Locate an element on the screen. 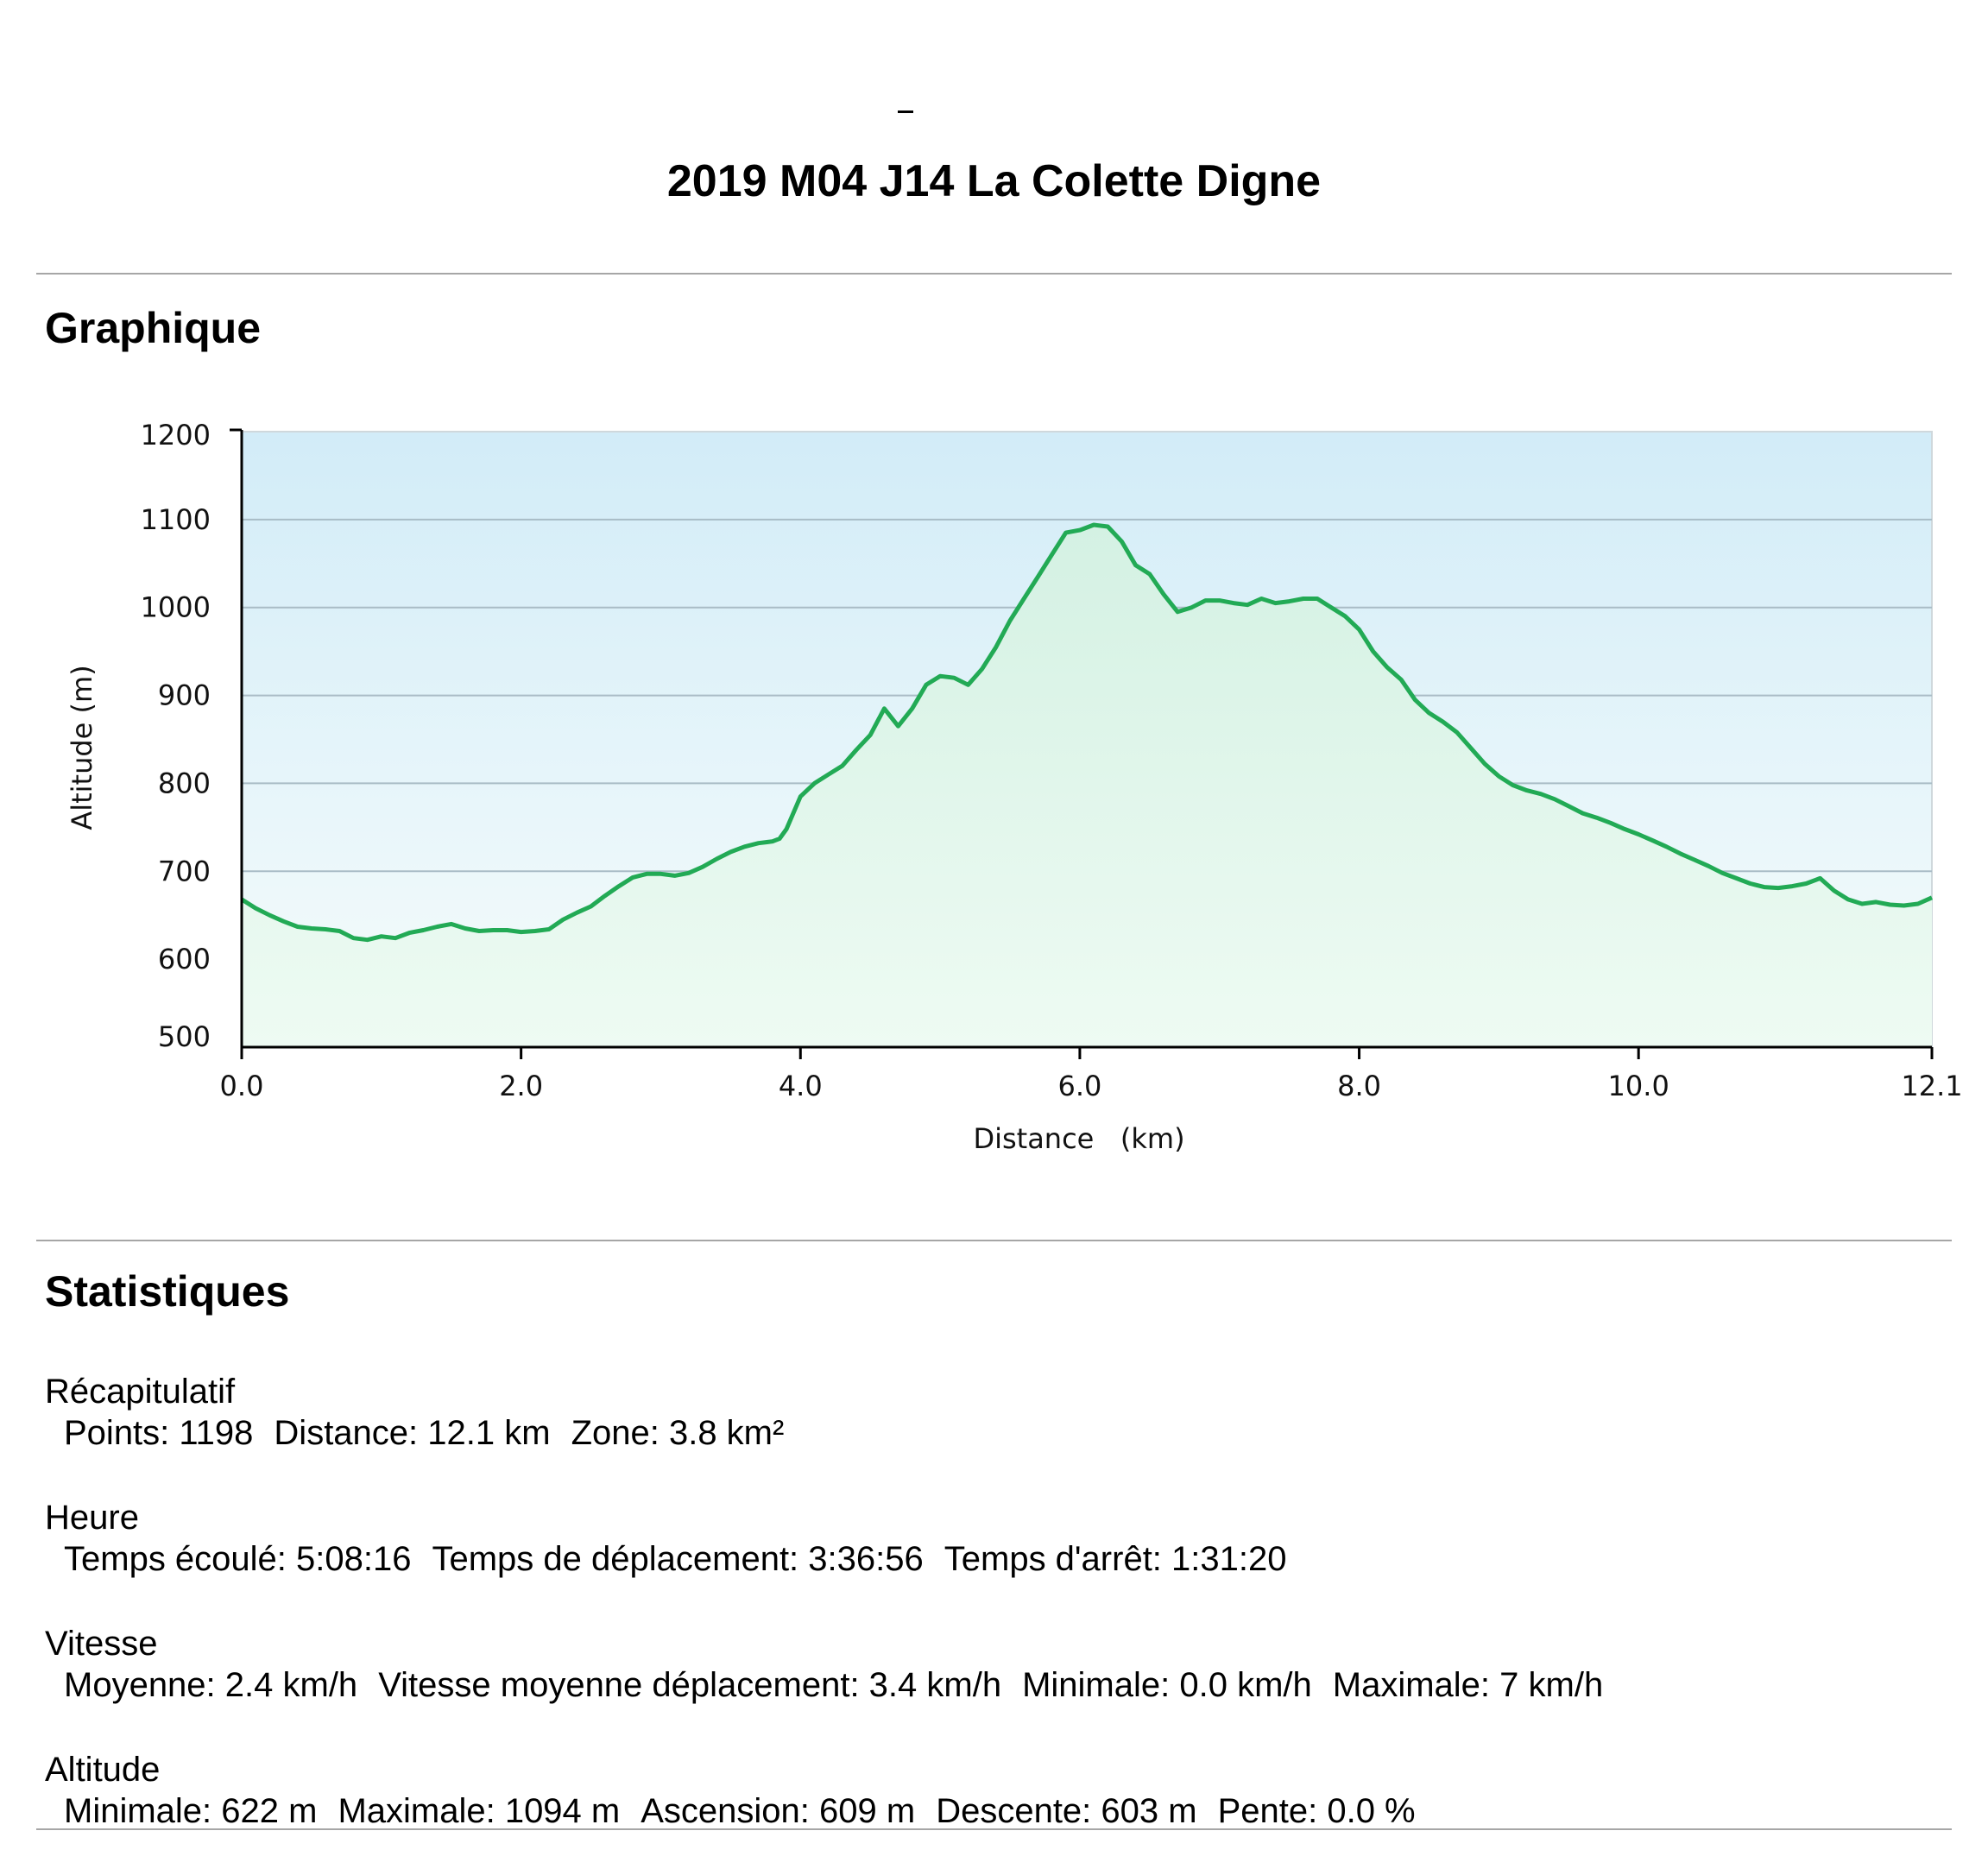 The height and width of the screenshot is (1875, 1988). x-tick-label: 6.0 is located at coordinates (1079, 1086).